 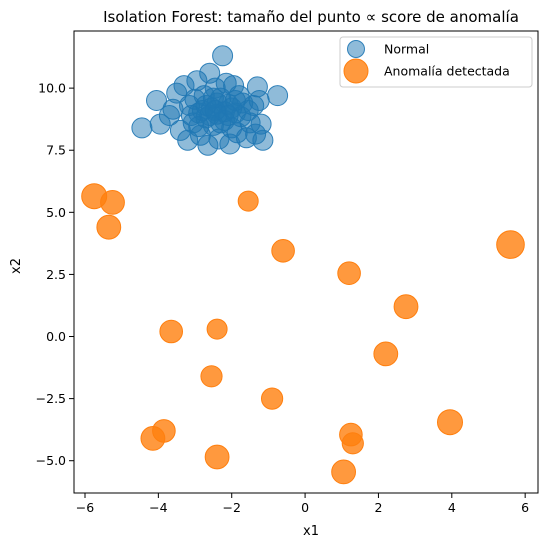 What do you see at coordinates (452, 507) in the screenshot?
I see `x-tick-label: 4` at bounding box center [452, 507].